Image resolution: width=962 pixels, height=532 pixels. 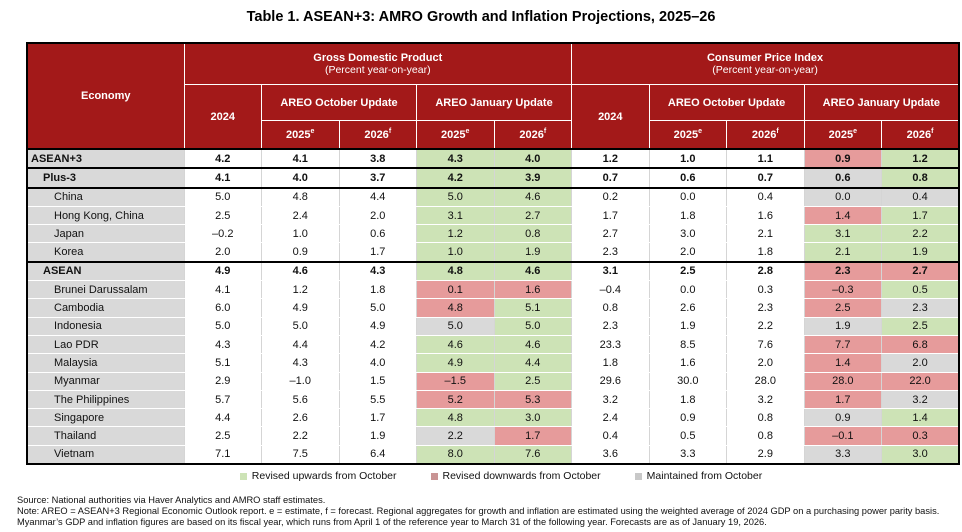 I want to click on gdp-oct2026-cell: 0.6, so click(x=377, y=234).